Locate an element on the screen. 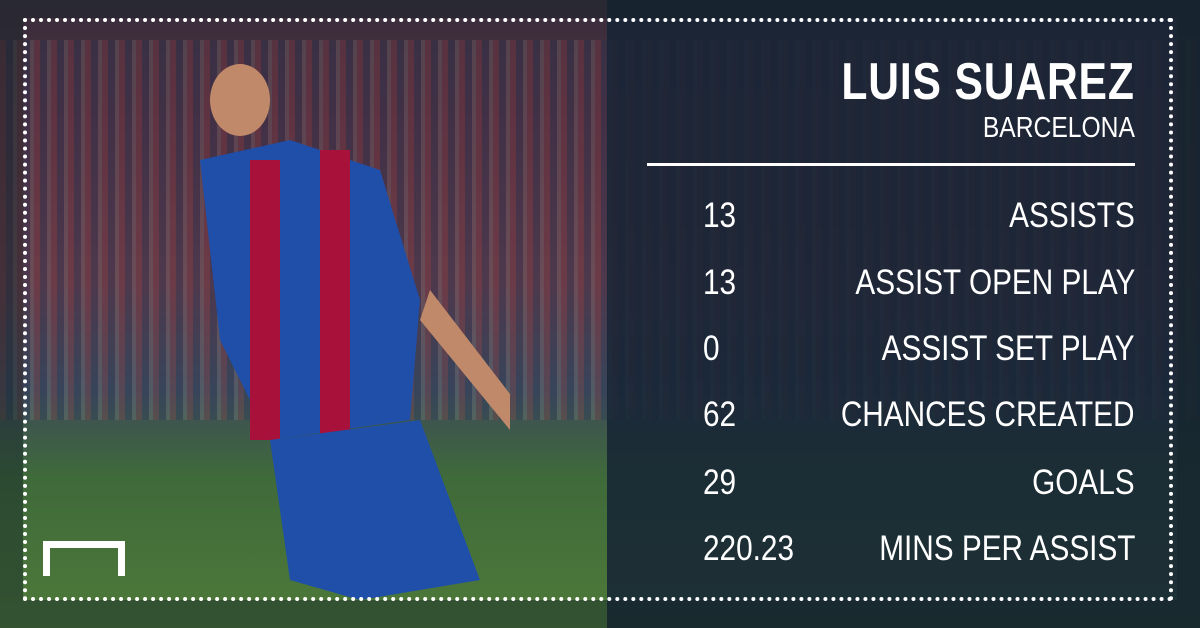  stat-row: 62 CHANCES CREATED is located at coordinates (919, 415).